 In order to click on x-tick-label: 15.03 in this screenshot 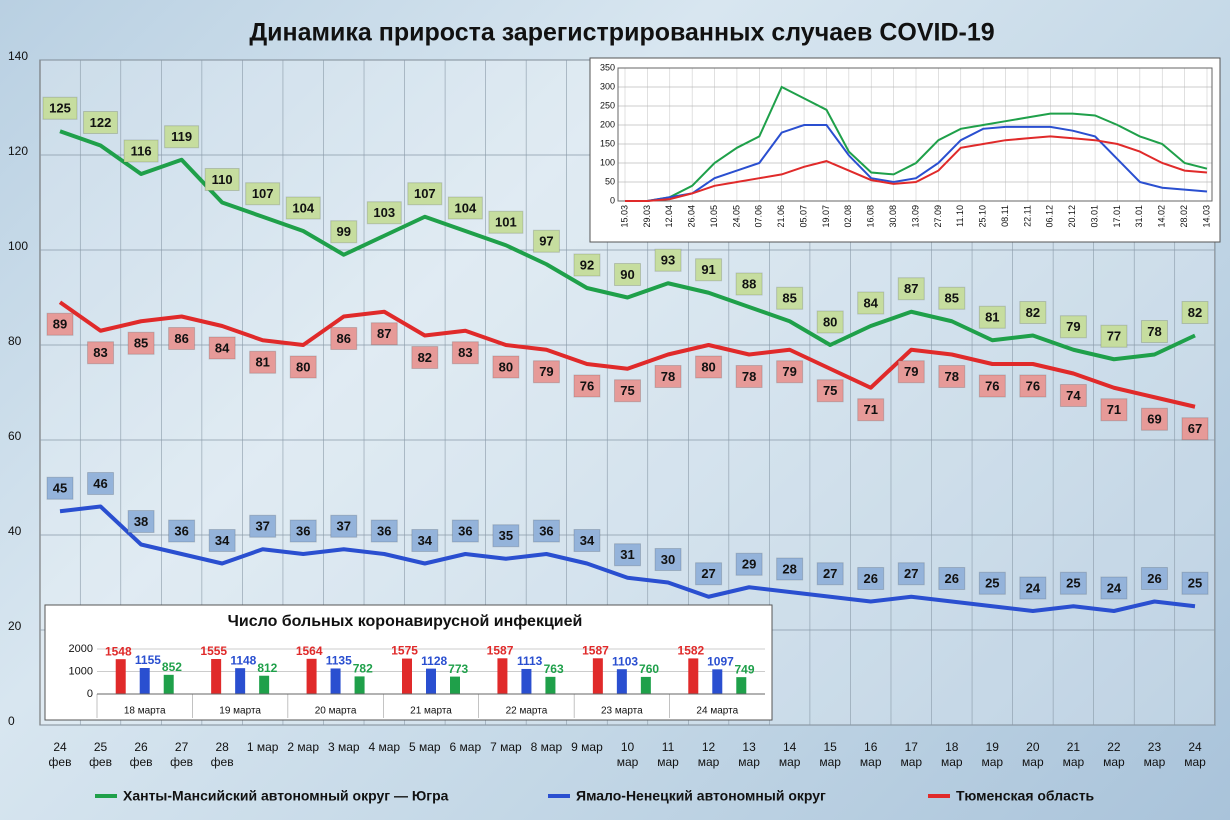, I will do `click(624, 216)`.